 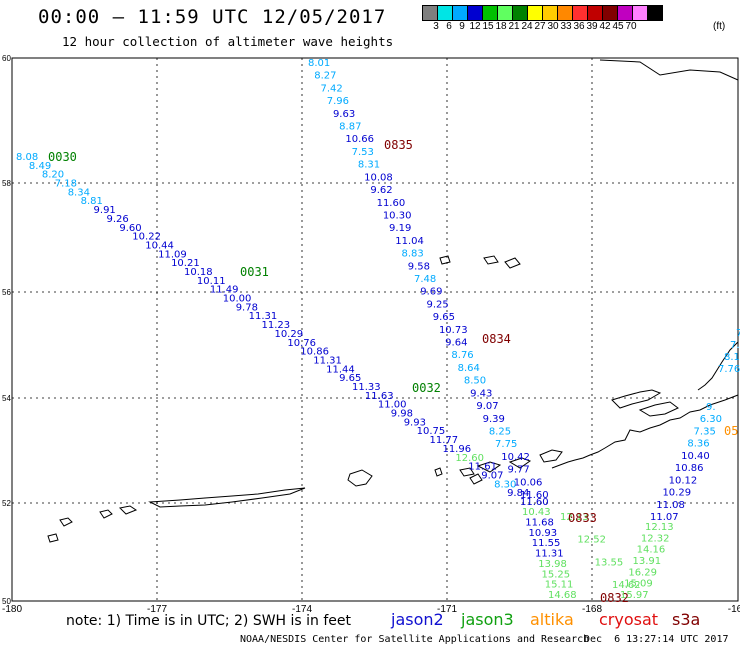 What do you see at coordinates (276, 325) in the screenshot?
I see `wave-height-value: 11.23` at bounding box center [276, 325].